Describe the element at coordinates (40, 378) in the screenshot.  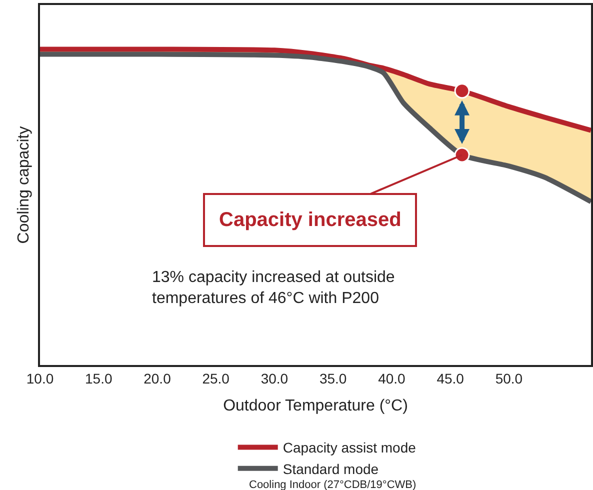
I see `x-tick-label: 10.0` at that location.